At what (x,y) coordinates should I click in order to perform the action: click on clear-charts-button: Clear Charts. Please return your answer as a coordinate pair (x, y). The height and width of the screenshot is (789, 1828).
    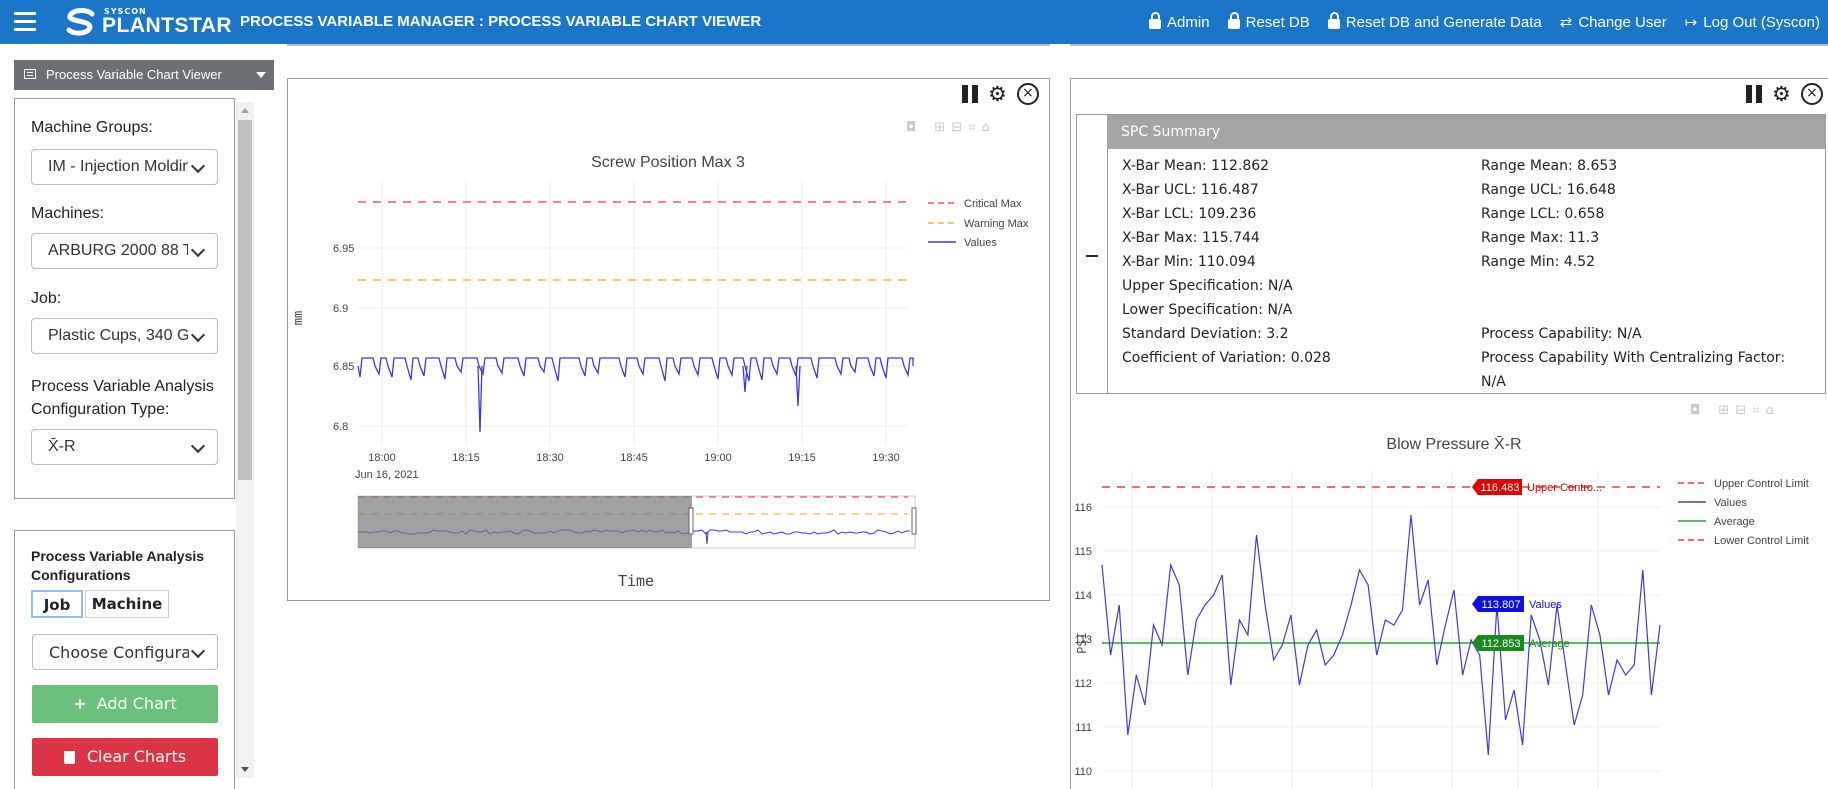
    Looking at the image, I should click on (125, 757).